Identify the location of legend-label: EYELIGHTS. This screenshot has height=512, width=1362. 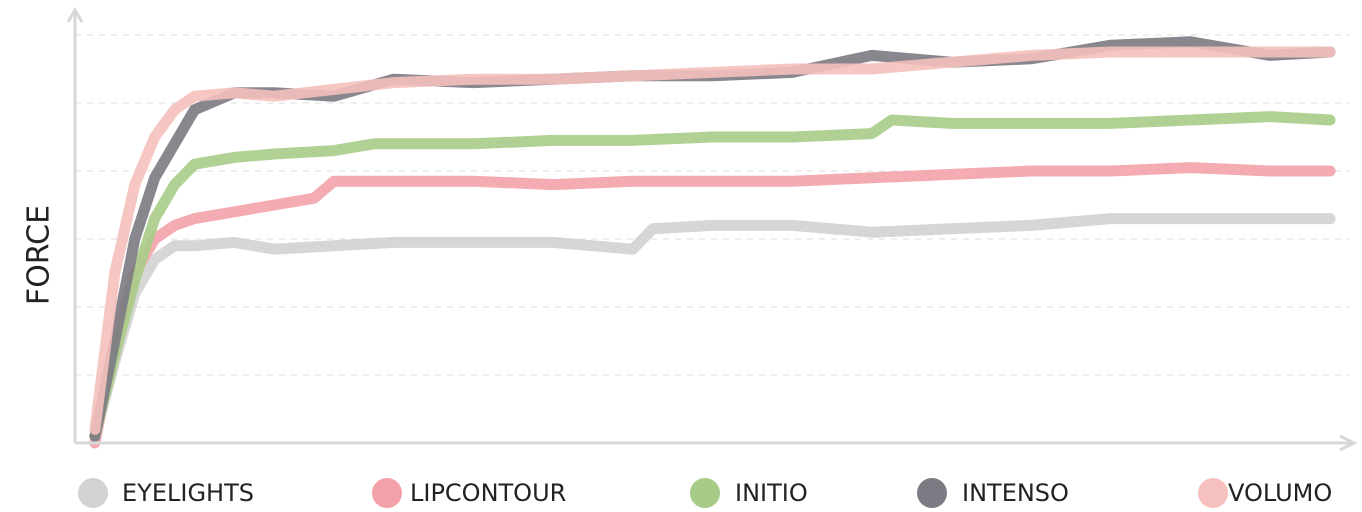
(188, 493).